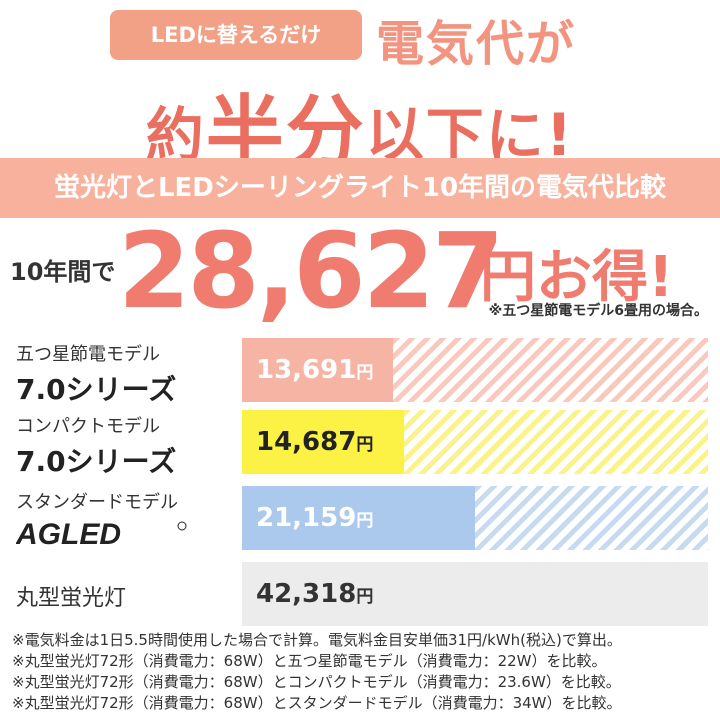 The width and height of the screenshot is (720, 720). Describe the element at coordinates (116, 517) in the screenshot. I see `category-label: スタンダードモデル AGLED` at that location.